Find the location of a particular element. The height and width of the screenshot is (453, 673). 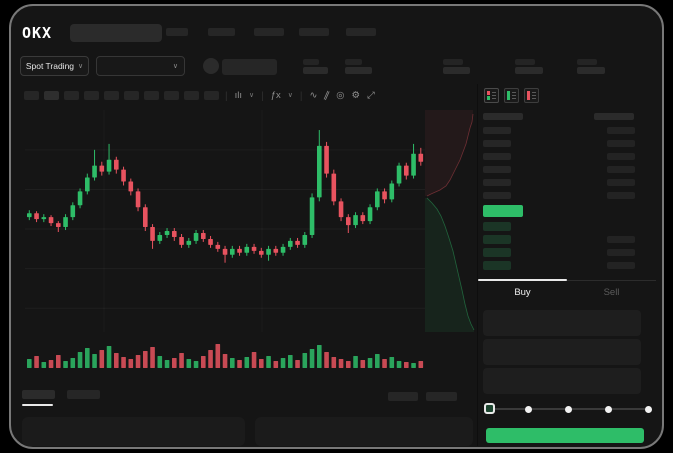

orderbook-view-switcher is located at coordinates (511, 95).